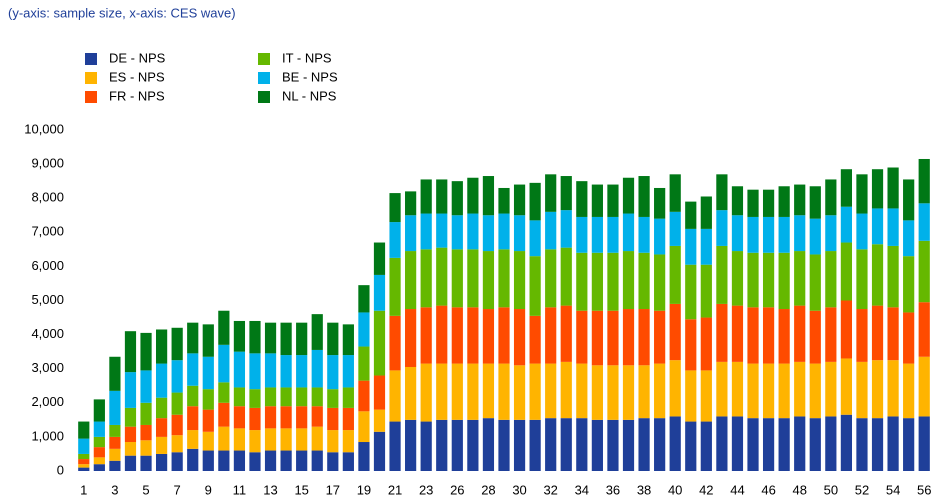 This screenshot has height=501, width=937. I want to click on x-tick-label: 1, so click(83, 489).